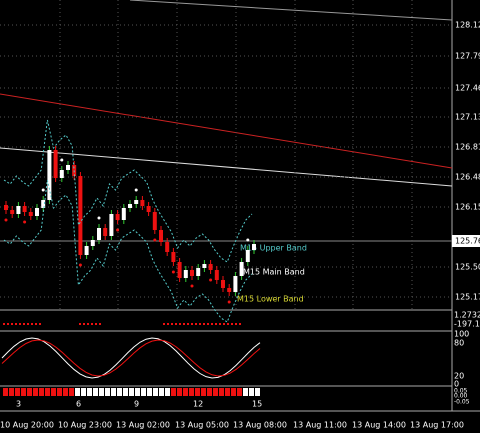  What do you see at coordinates (78, 404) in the screenshot?
I see `bar-number: 6` at bounding box center [78, 404].